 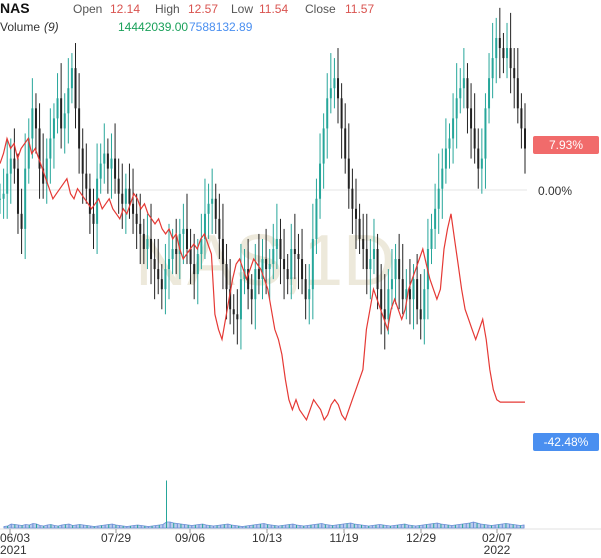 What do you see at coordinates (221, 27) in the screenshot?
I see `volume-value-2: 7588132.89` at bounding box center [221, 27].